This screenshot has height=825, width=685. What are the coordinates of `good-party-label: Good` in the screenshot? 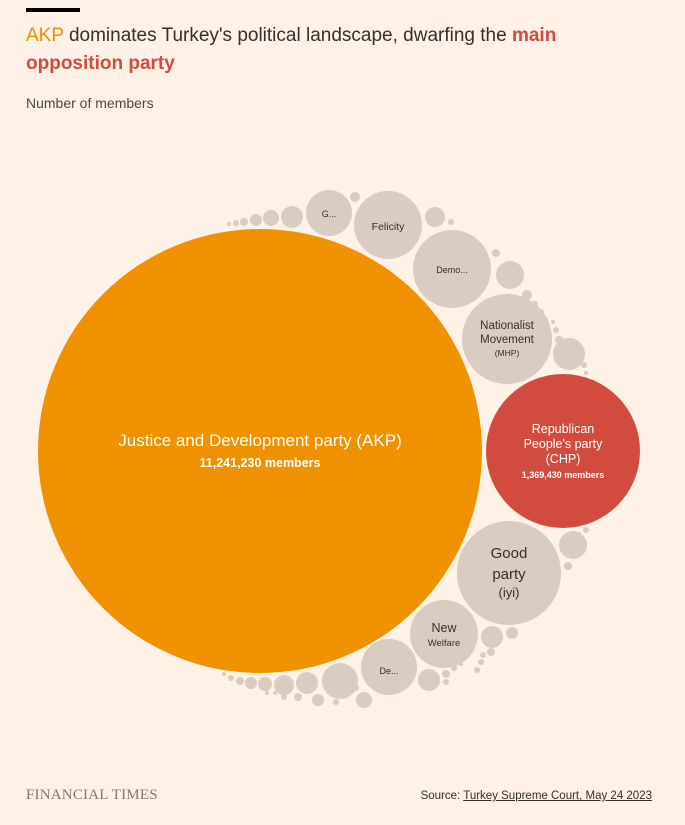 It's located at (509, 553).